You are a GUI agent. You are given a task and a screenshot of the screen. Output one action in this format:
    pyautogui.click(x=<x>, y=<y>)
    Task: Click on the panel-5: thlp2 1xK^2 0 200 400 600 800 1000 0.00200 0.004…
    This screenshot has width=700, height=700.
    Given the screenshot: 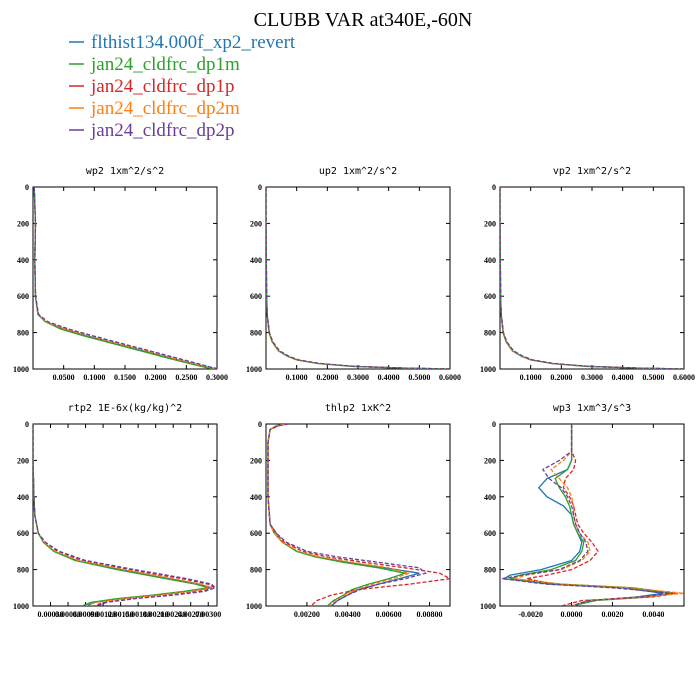 What is the action you would take?
    pyautogui.click(x=348, y=511)
    